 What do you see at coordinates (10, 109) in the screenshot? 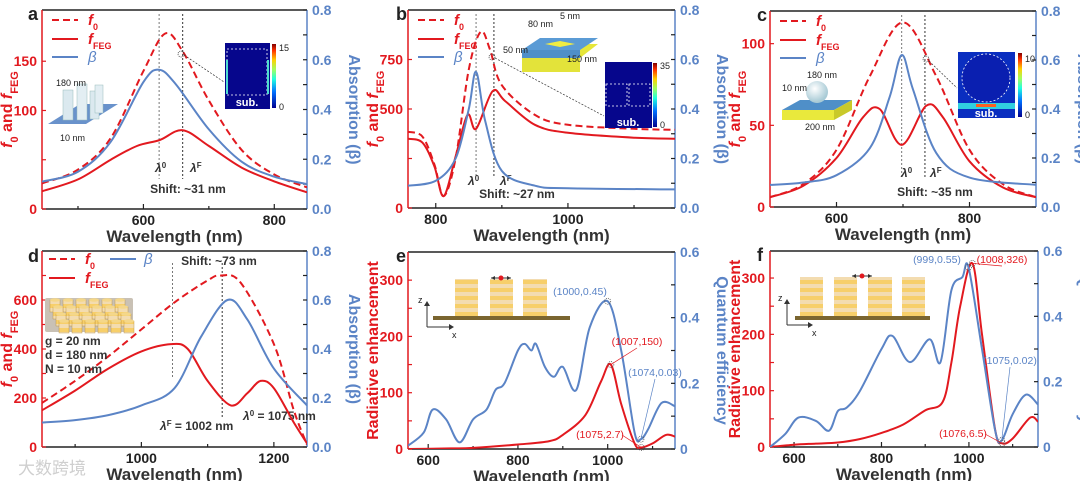
I see `left-y-axis-title: f0 and fFEG` at bounding box center [10, 109].